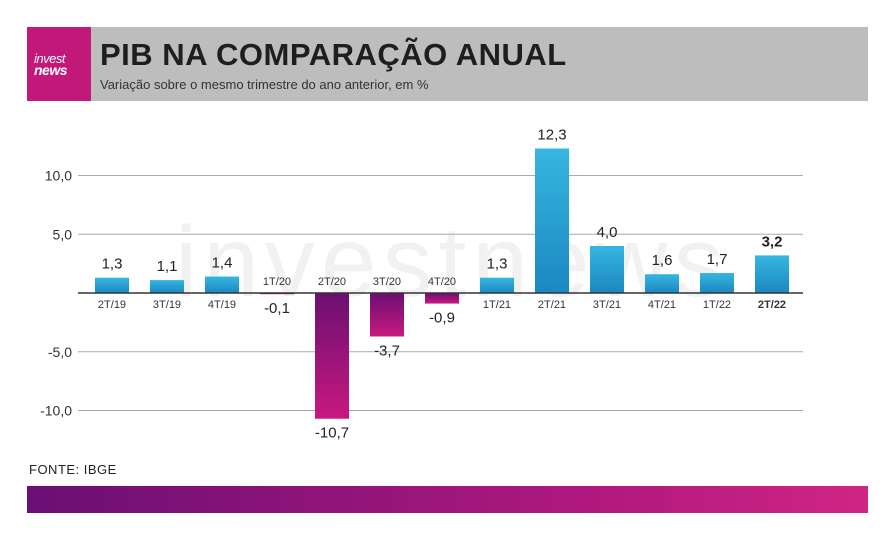 Image resolution: width=895 pixels, height=540 pixels. What do you see at coordinates (332, 282) in the screenshot?
I see `x-tick-label: 2T/20` at bounding box center [332, 282].